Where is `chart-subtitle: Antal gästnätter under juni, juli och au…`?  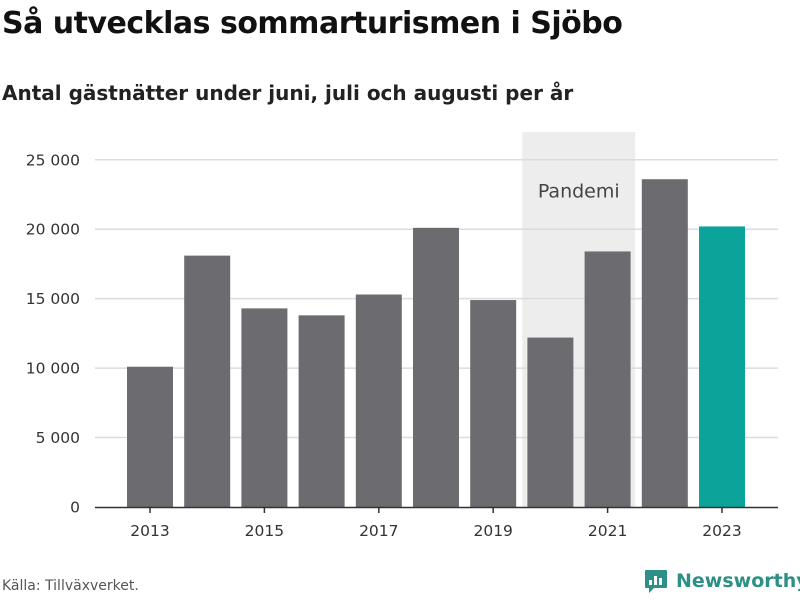
chart-subtitle: Antal gästnätter under juni, juli och au… is located at coordinates (288, 93).